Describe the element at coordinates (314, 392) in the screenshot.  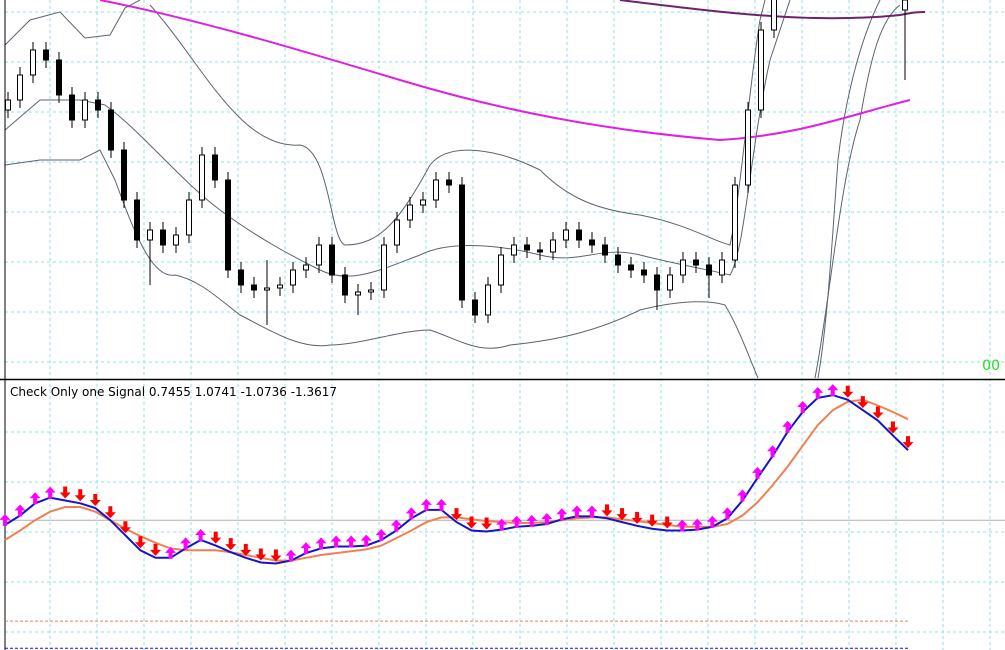
I see `indicator-value: -1.3617` at that location.